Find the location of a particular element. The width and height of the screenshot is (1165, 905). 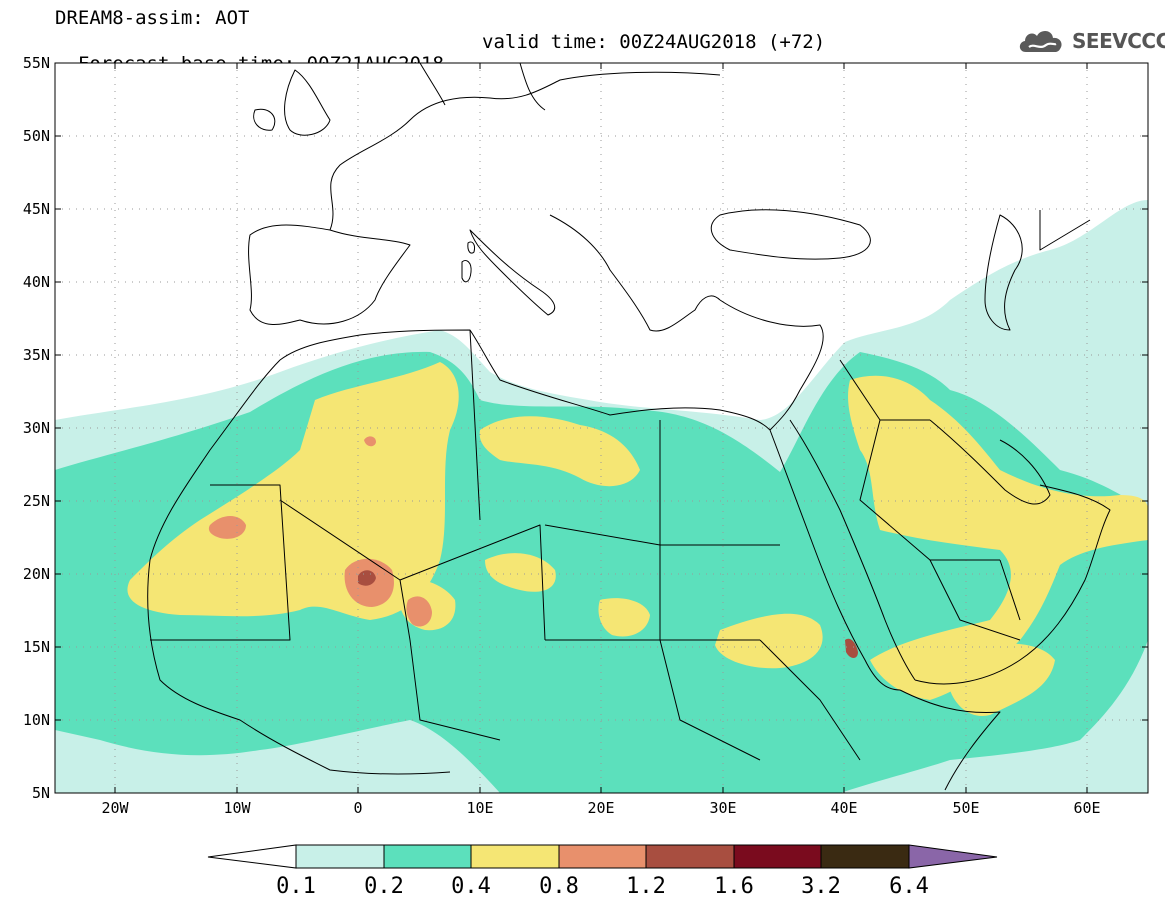

lon-label: 20W is located at coordinates (115, 808).